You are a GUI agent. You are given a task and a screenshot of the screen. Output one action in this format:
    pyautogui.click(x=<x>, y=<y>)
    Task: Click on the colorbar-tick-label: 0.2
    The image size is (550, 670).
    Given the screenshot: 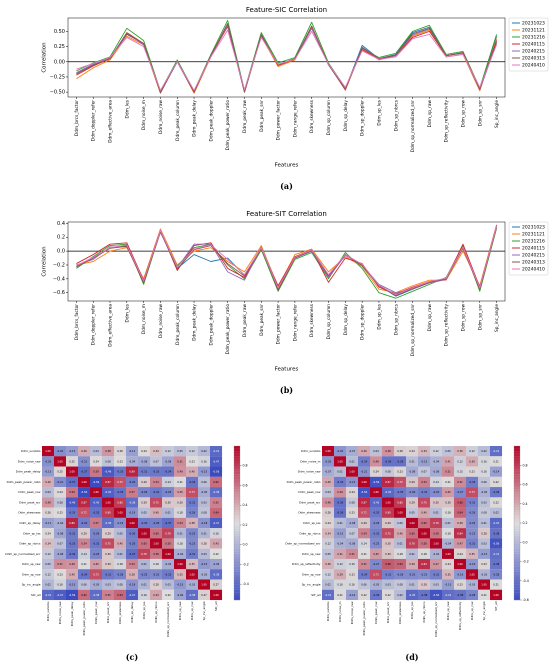 What is the action you would take?
    pyautogui.click(x=525, y=523)
    